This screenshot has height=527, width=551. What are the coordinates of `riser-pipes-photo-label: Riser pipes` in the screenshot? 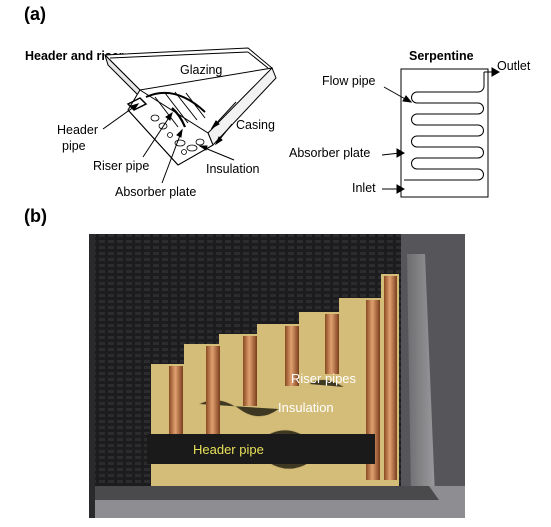 It's located at (324, 378).